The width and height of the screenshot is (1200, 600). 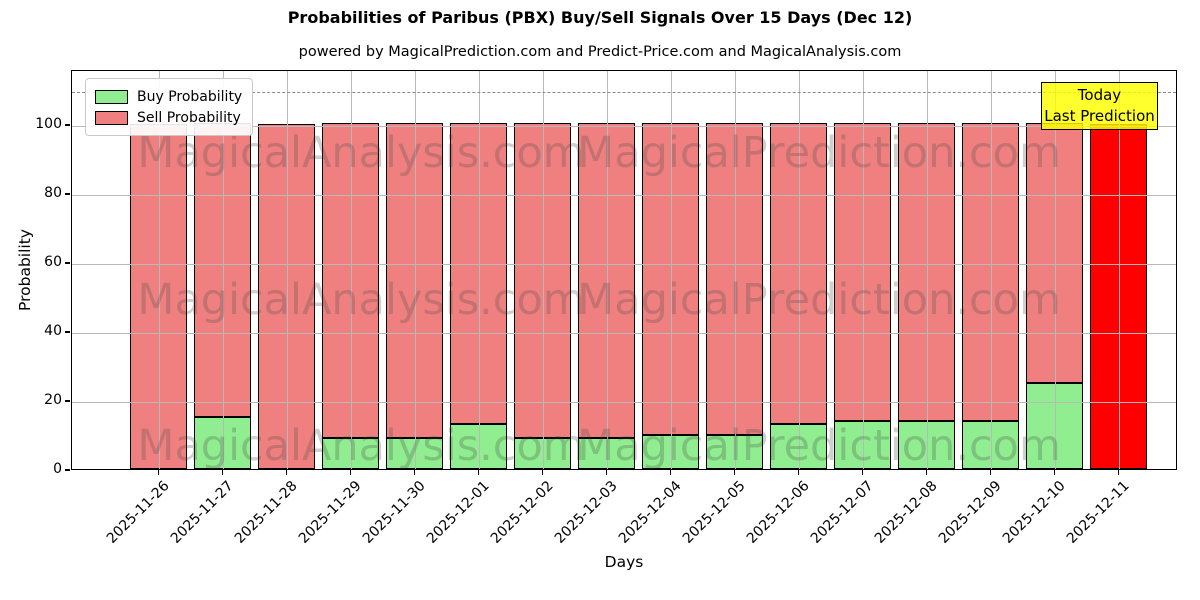 I want to click on x-tick-label-text: 2025-12-03, so click(x=586, y=512).